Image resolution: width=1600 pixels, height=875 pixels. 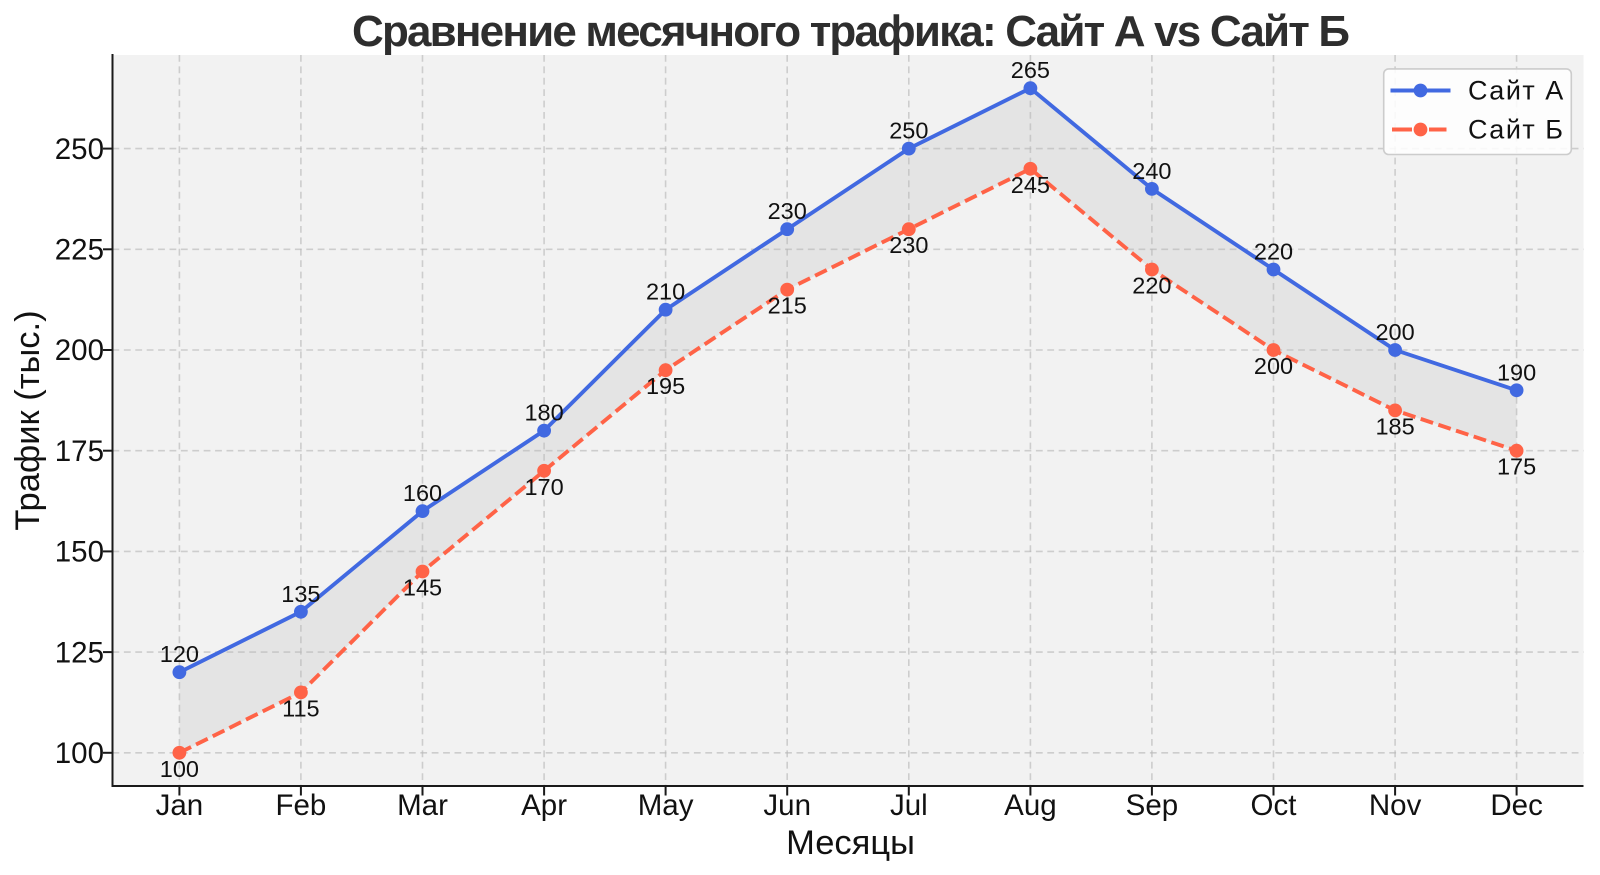 What do you see at coordinates (422, 588) in the screenshot?
I see `svg-text: 145` at bounding box center [422, 588].